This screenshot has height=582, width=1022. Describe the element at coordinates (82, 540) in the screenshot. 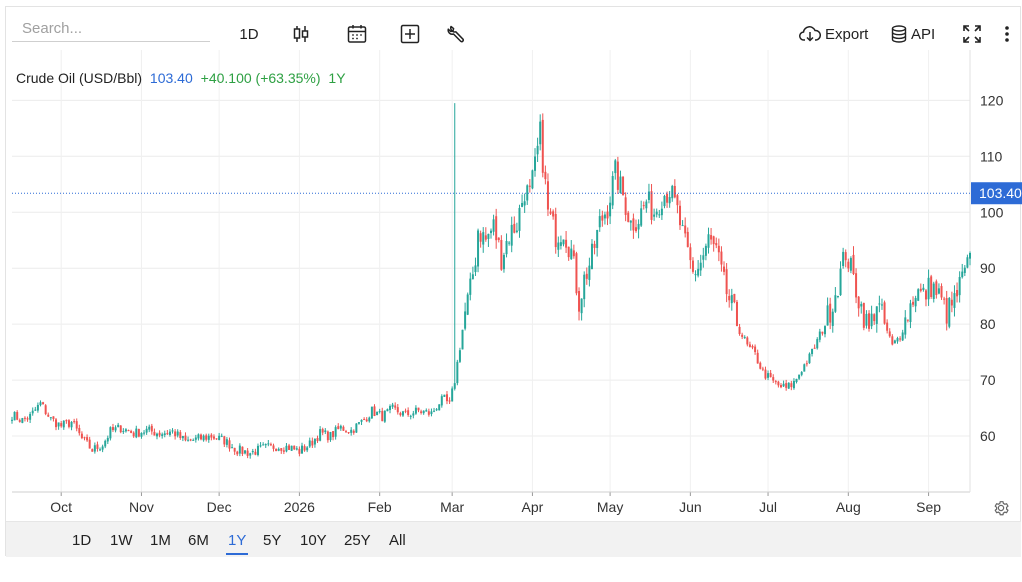

I see `range-1d: 1D` at that location.